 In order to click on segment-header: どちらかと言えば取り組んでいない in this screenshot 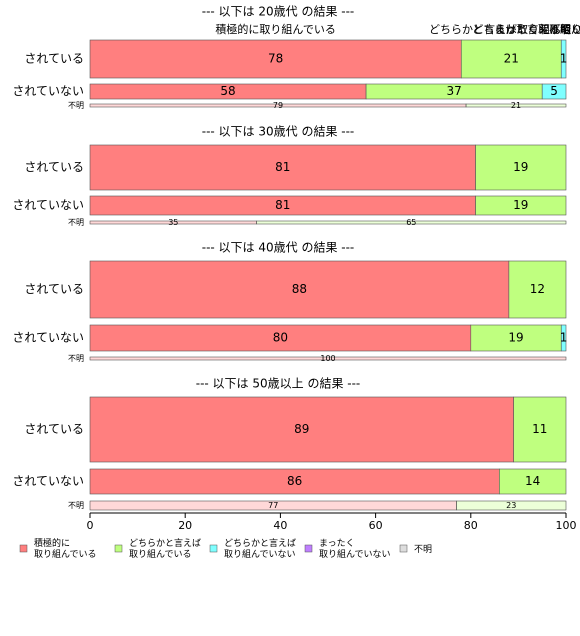, I will do `click(526, 29)`.